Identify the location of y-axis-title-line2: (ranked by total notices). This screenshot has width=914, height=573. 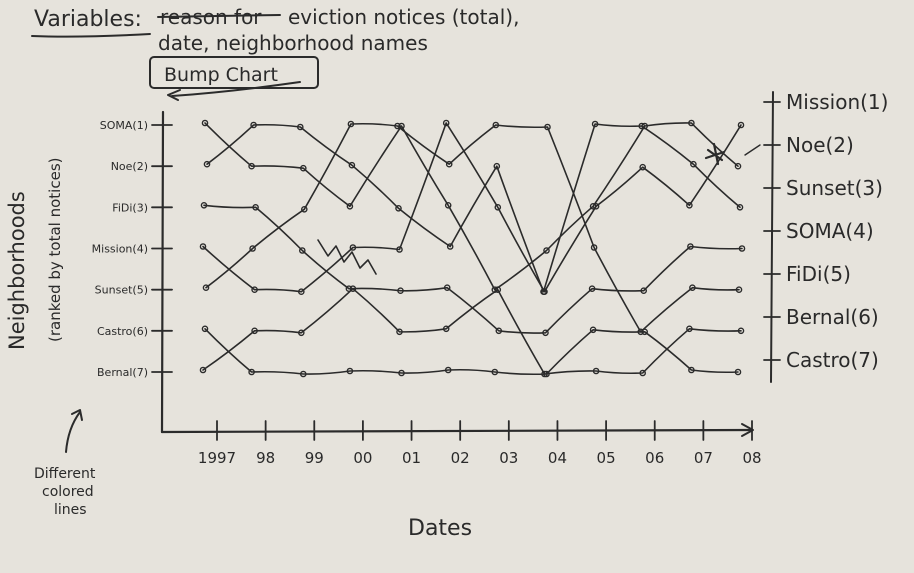
(55, 250).